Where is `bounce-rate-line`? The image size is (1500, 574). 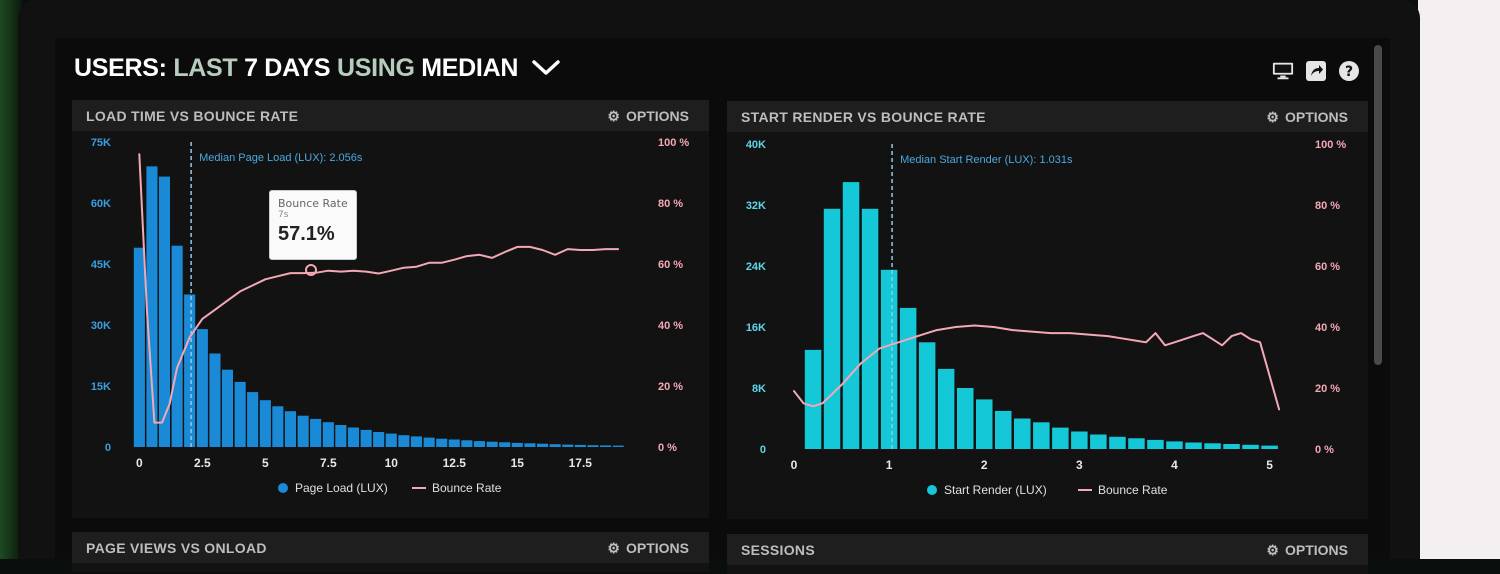 bounce-rate-line is located at coordinates (1037, 367).